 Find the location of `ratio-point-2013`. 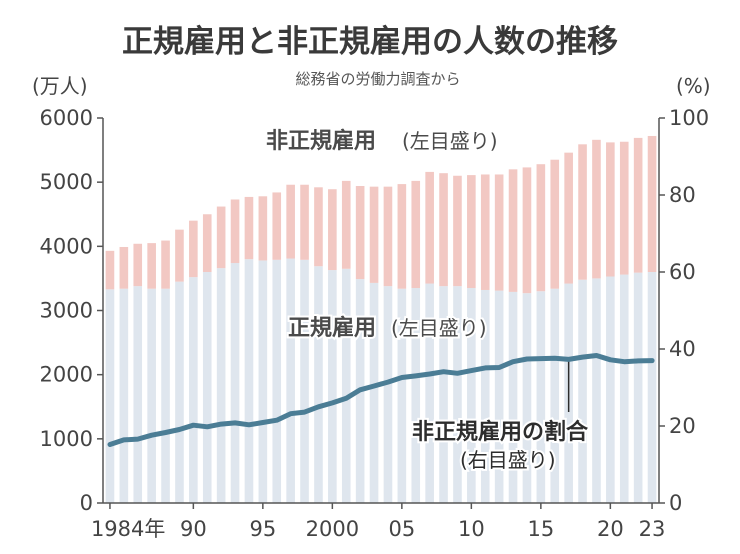

ratio-point-2013 is located at coordinates (513, 361).